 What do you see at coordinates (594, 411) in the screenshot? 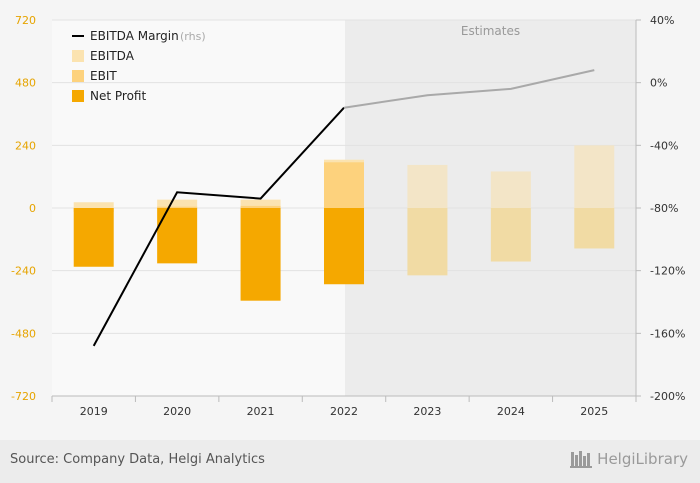
I see `x-tick-label: 2025` at bounding box center [594, 411].